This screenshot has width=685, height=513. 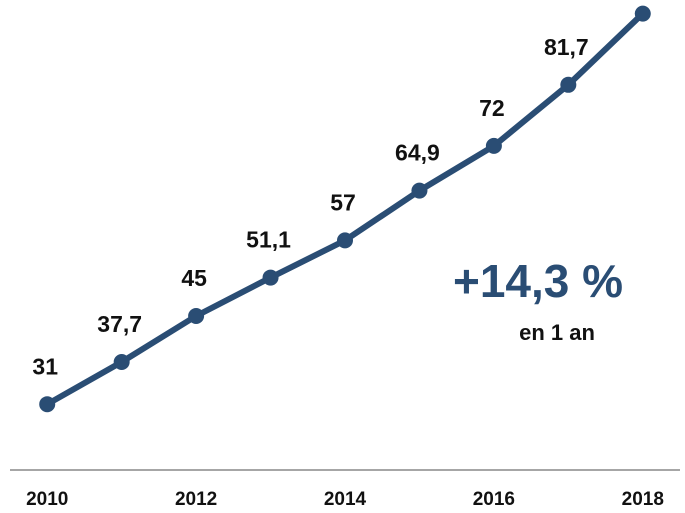 What do you see at coordinates (566, 47) in the screenshot?
I see `data-label: 81,7` at bounding box center [566, 47].